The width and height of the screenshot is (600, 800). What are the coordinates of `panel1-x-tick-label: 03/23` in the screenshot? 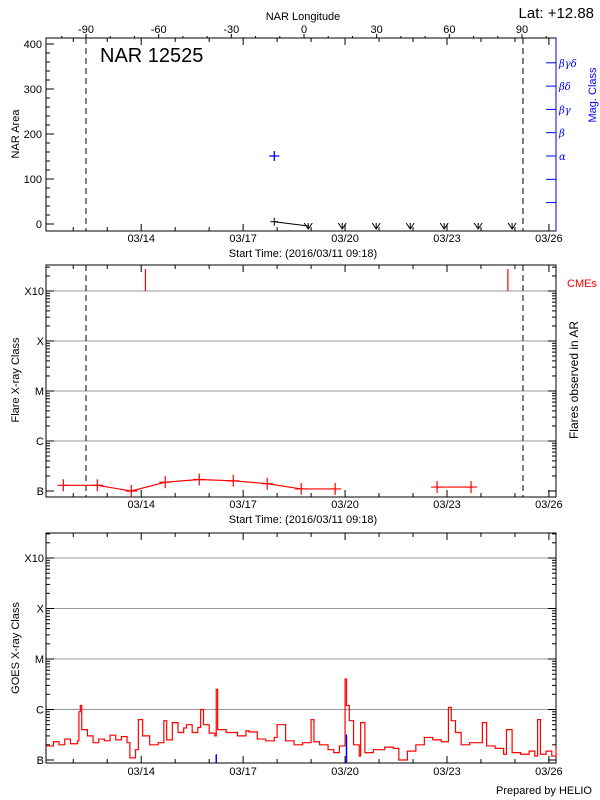 It's located at (447, 239).